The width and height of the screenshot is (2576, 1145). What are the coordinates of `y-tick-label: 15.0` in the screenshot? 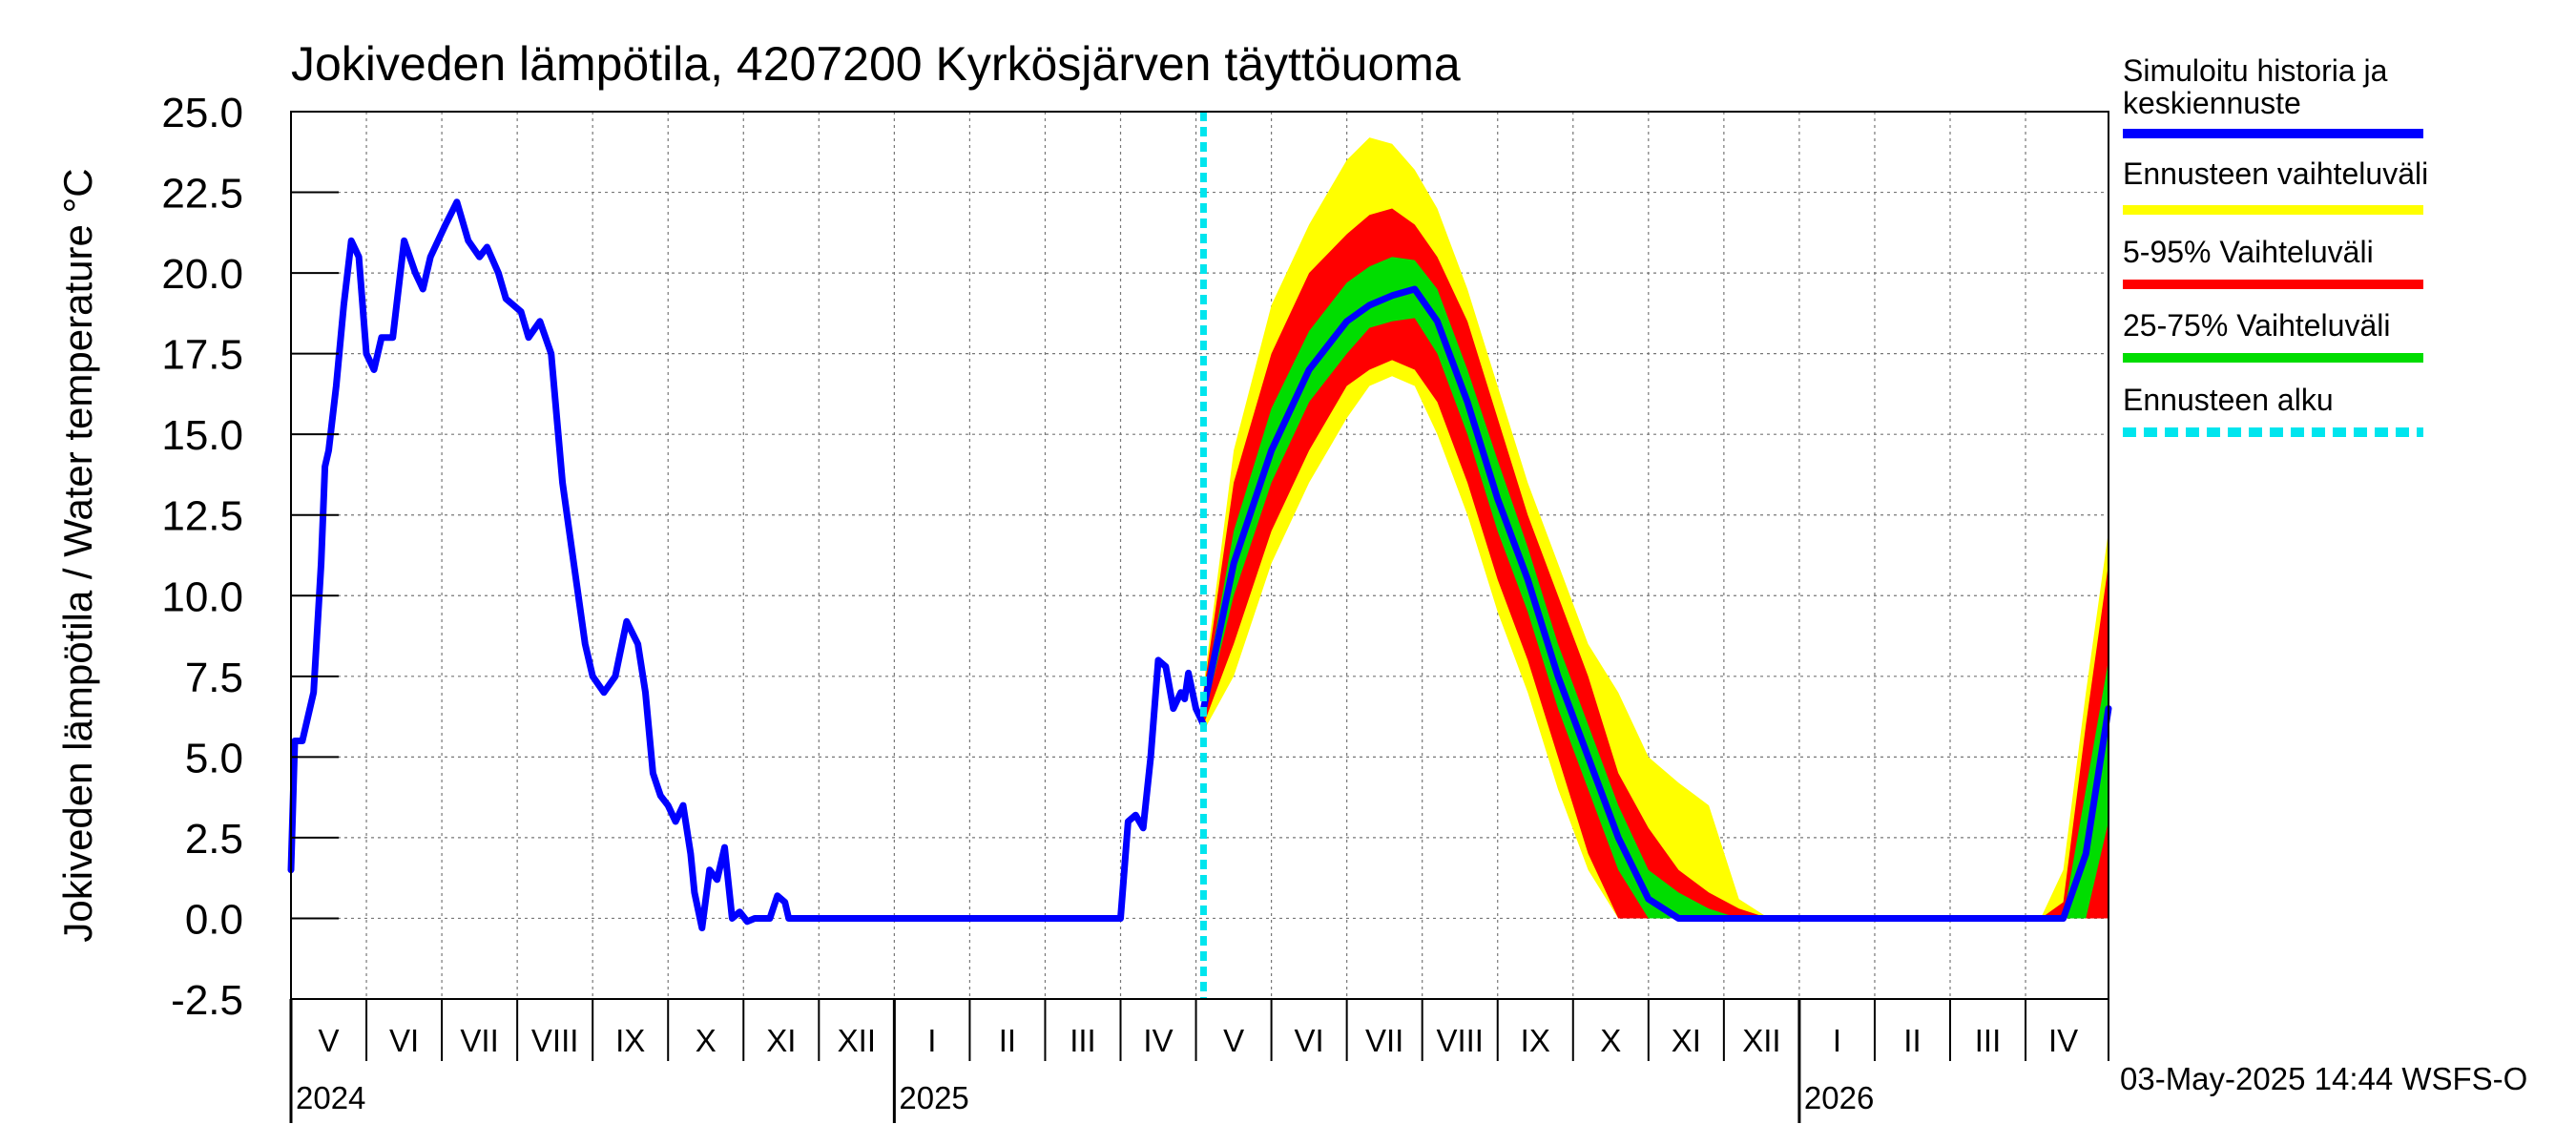 It's located at (202, 435).